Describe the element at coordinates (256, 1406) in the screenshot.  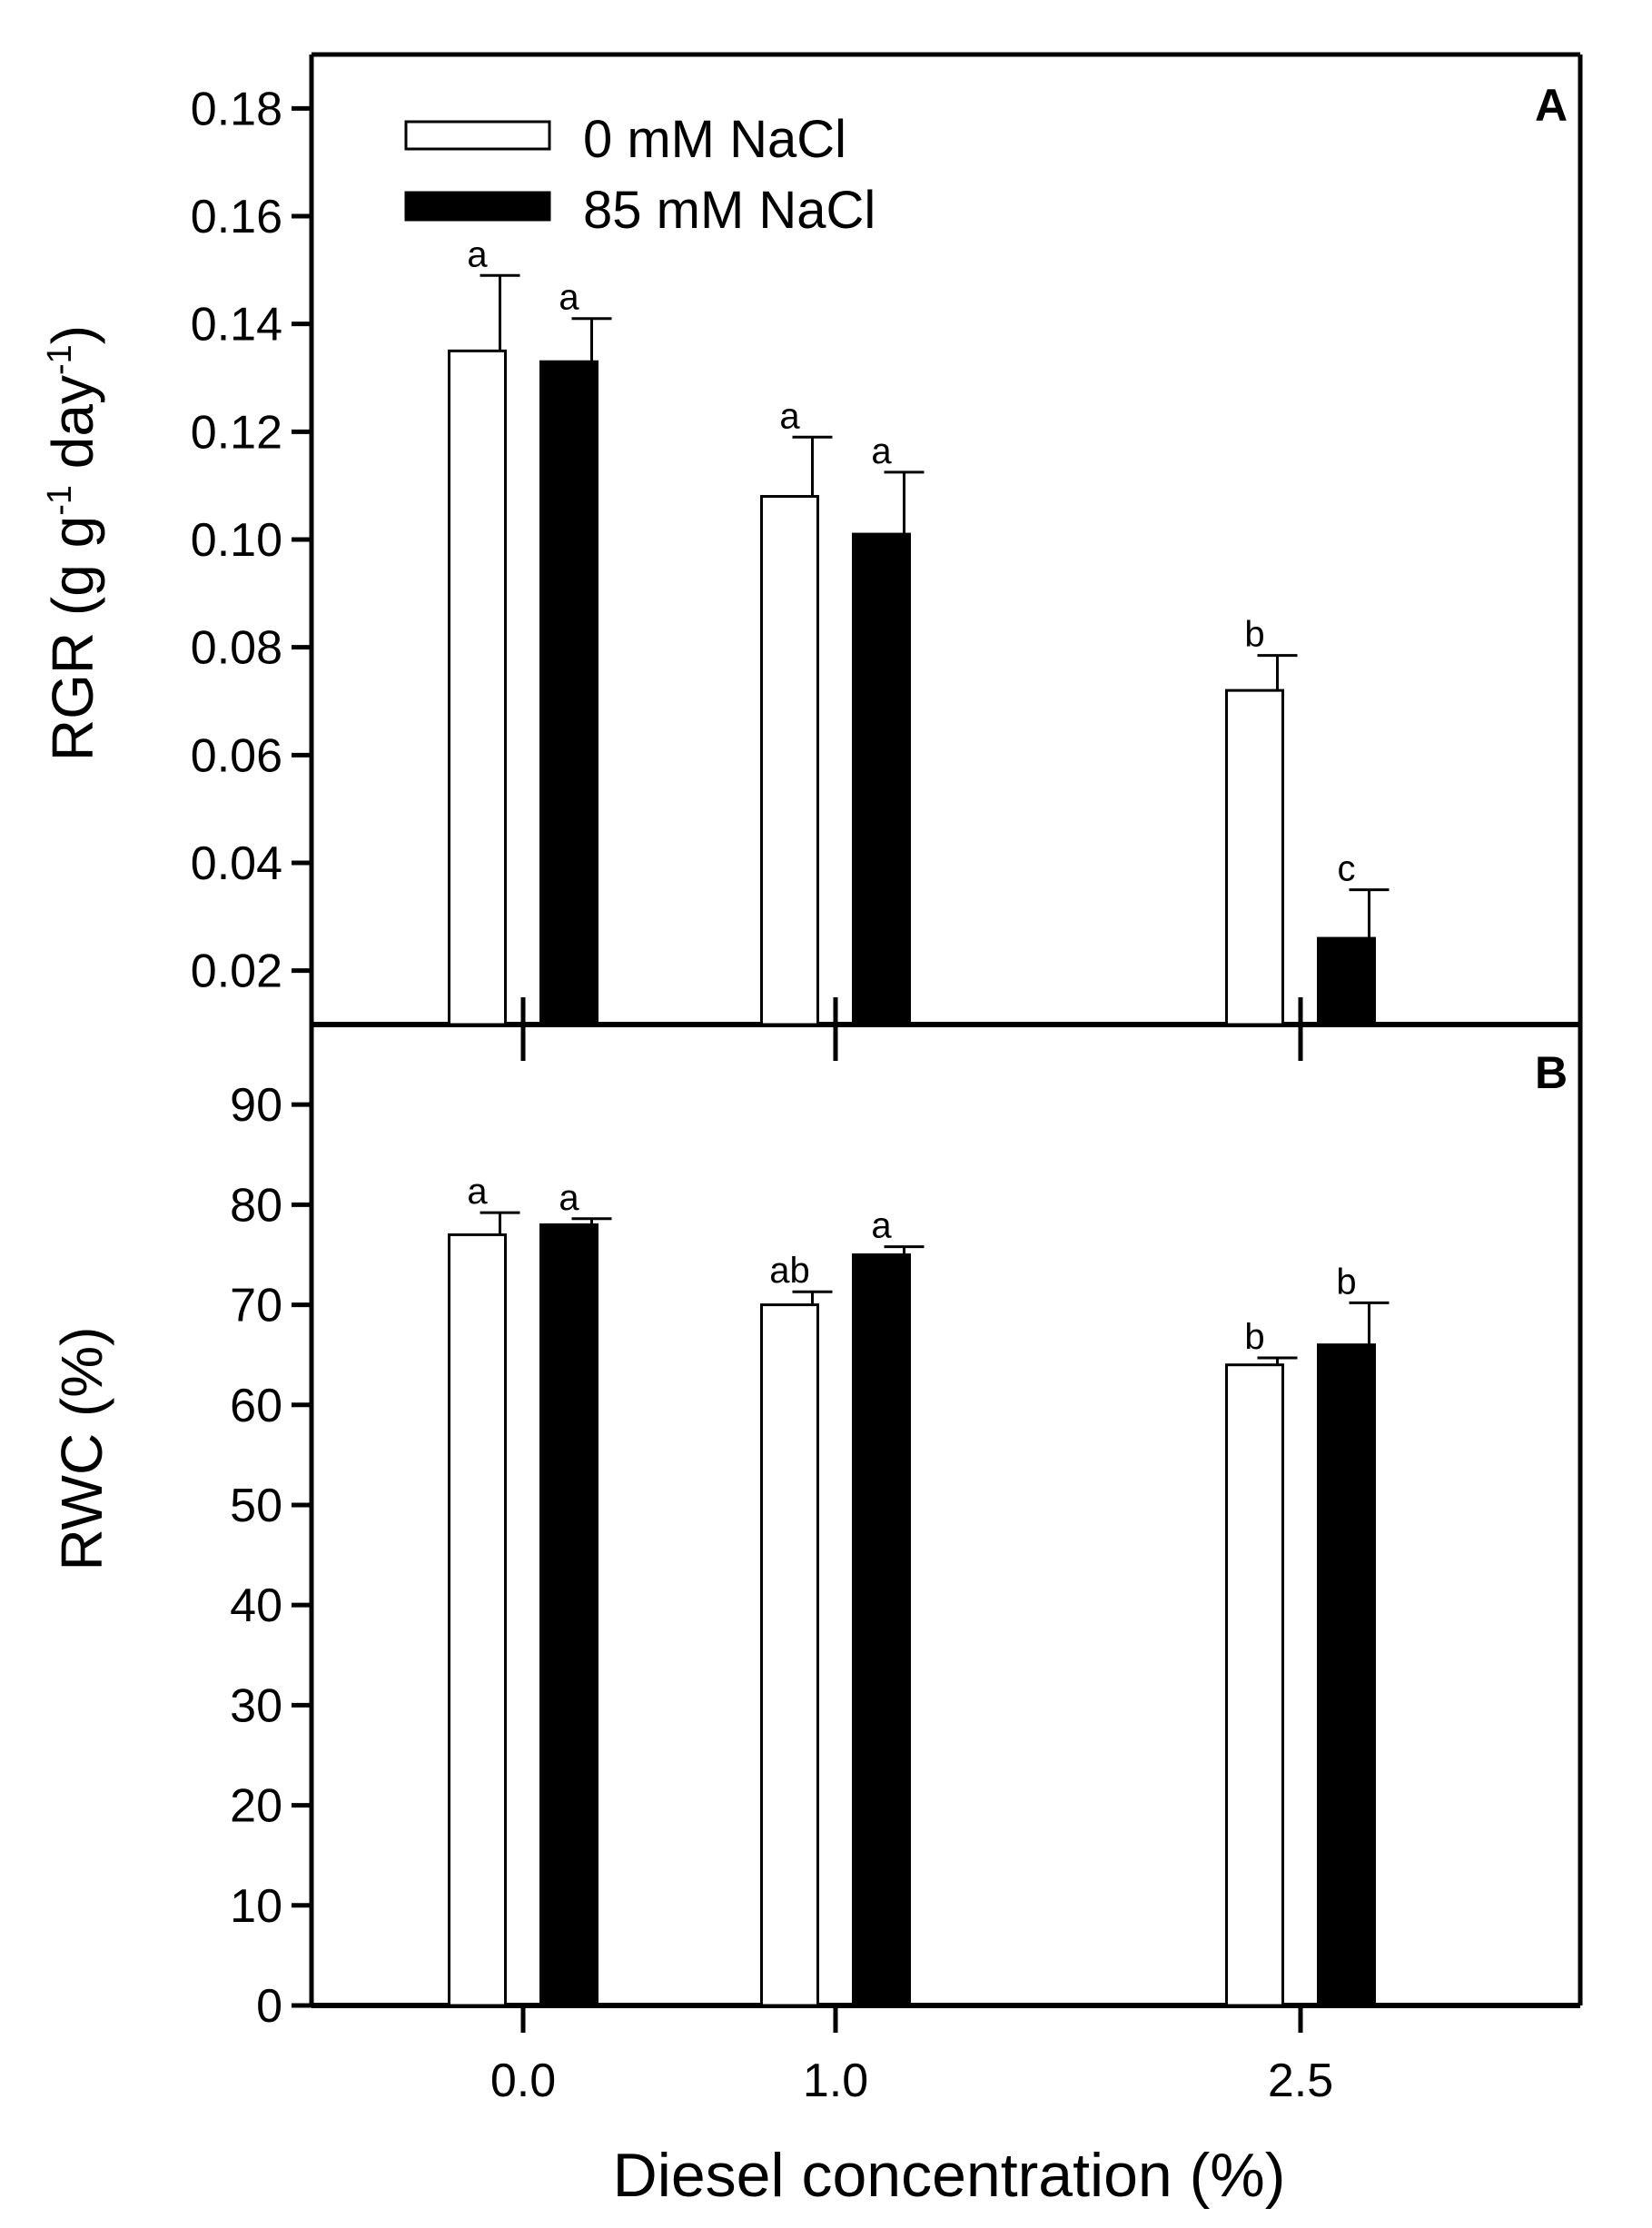
I see `y-tick-label: 60` at that location.